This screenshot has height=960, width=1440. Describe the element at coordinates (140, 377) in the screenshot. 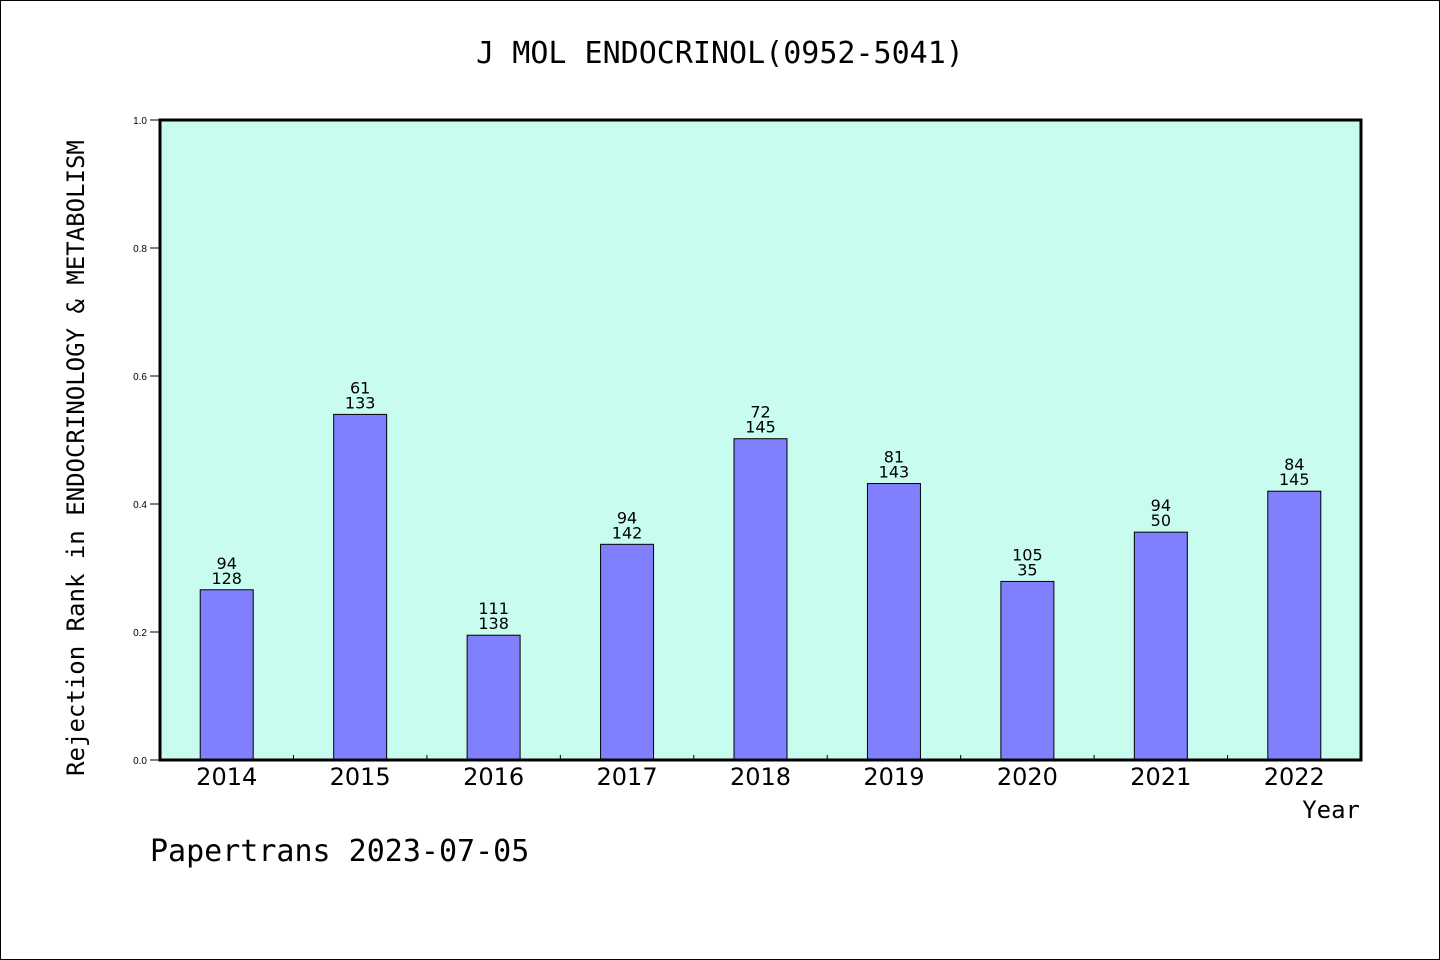

I see `y-tick-label: 0.6` at that location.